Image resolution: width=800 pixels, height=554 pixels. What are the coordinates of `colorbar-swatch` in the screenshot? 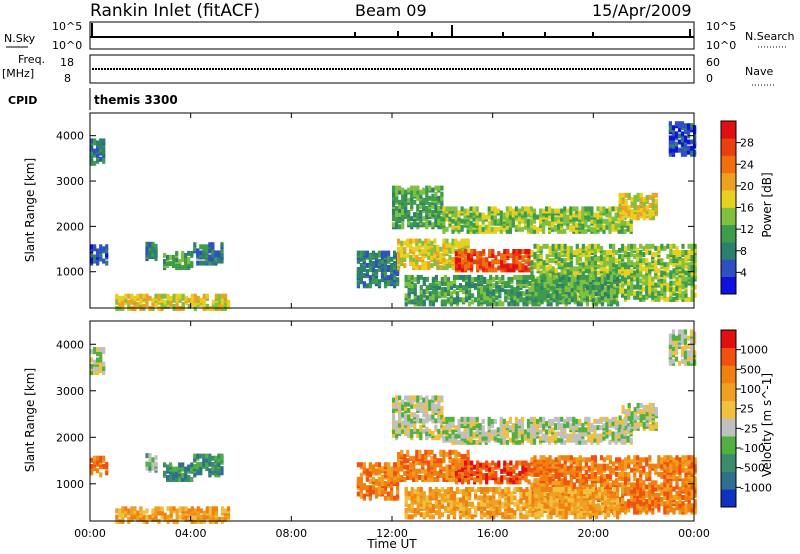 It's located at (728, 216).